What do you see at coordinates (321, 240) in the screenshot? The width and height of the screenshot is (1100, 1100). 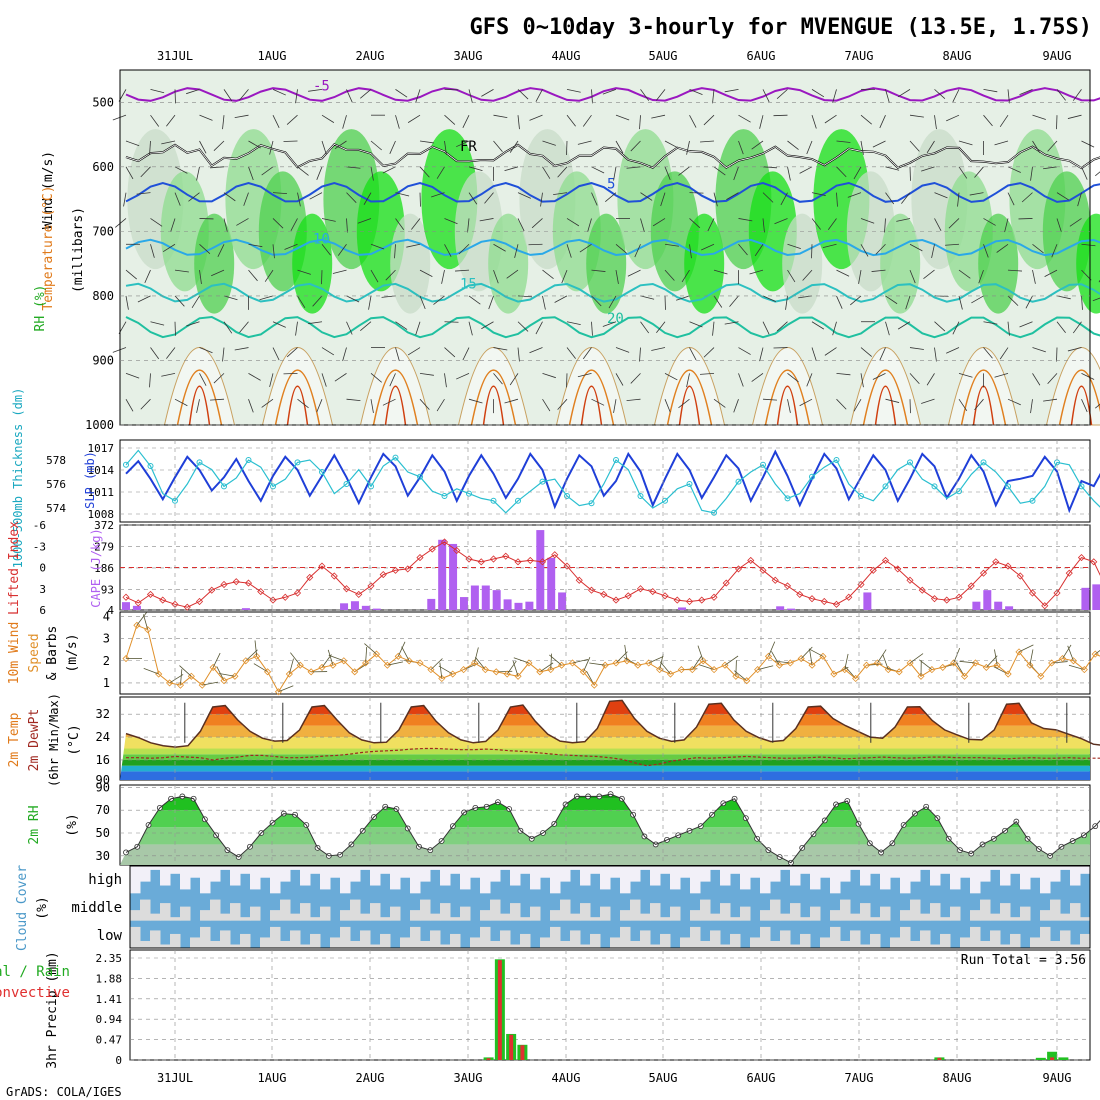 I see `contour-label-10: 10` at bounding box center [321, 240].